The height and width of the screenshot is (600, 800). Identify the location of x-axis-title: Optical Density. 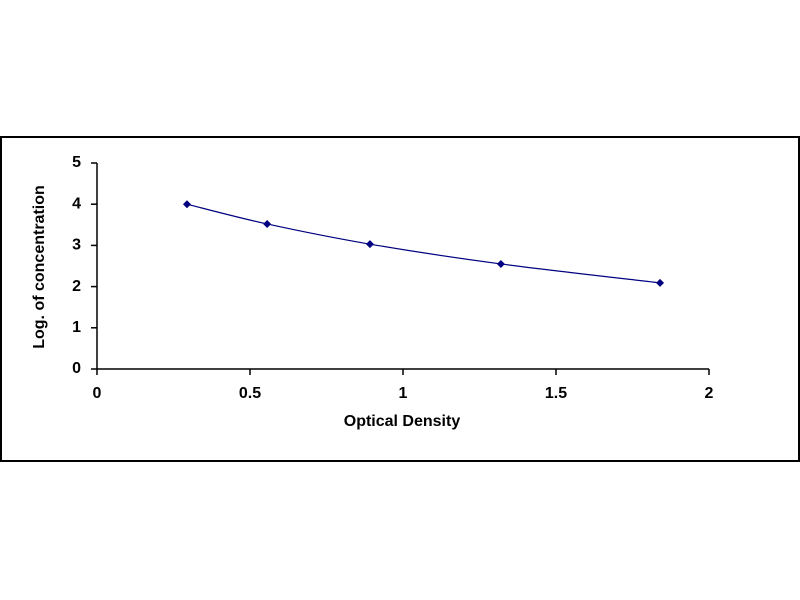
(402, 421).